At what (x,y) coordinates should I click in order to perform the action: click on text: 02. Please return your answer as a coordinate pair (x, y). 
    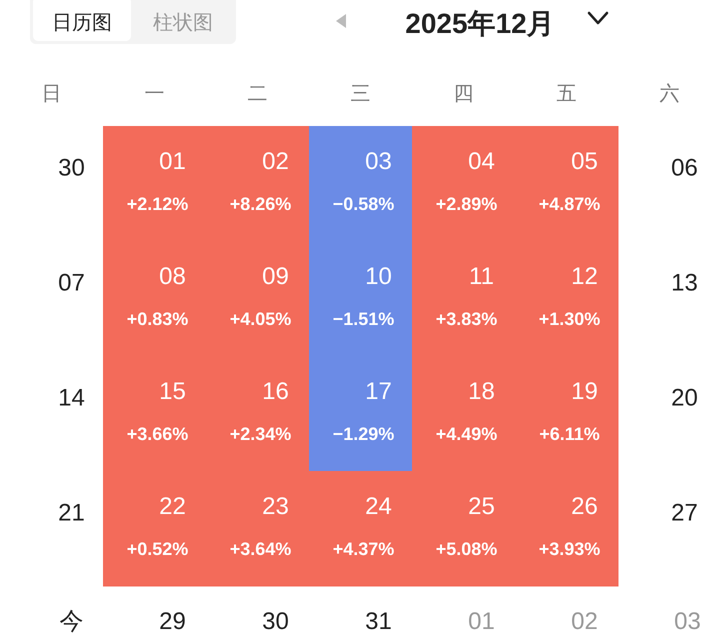
    Looking at the image, I should click on (584, 621).